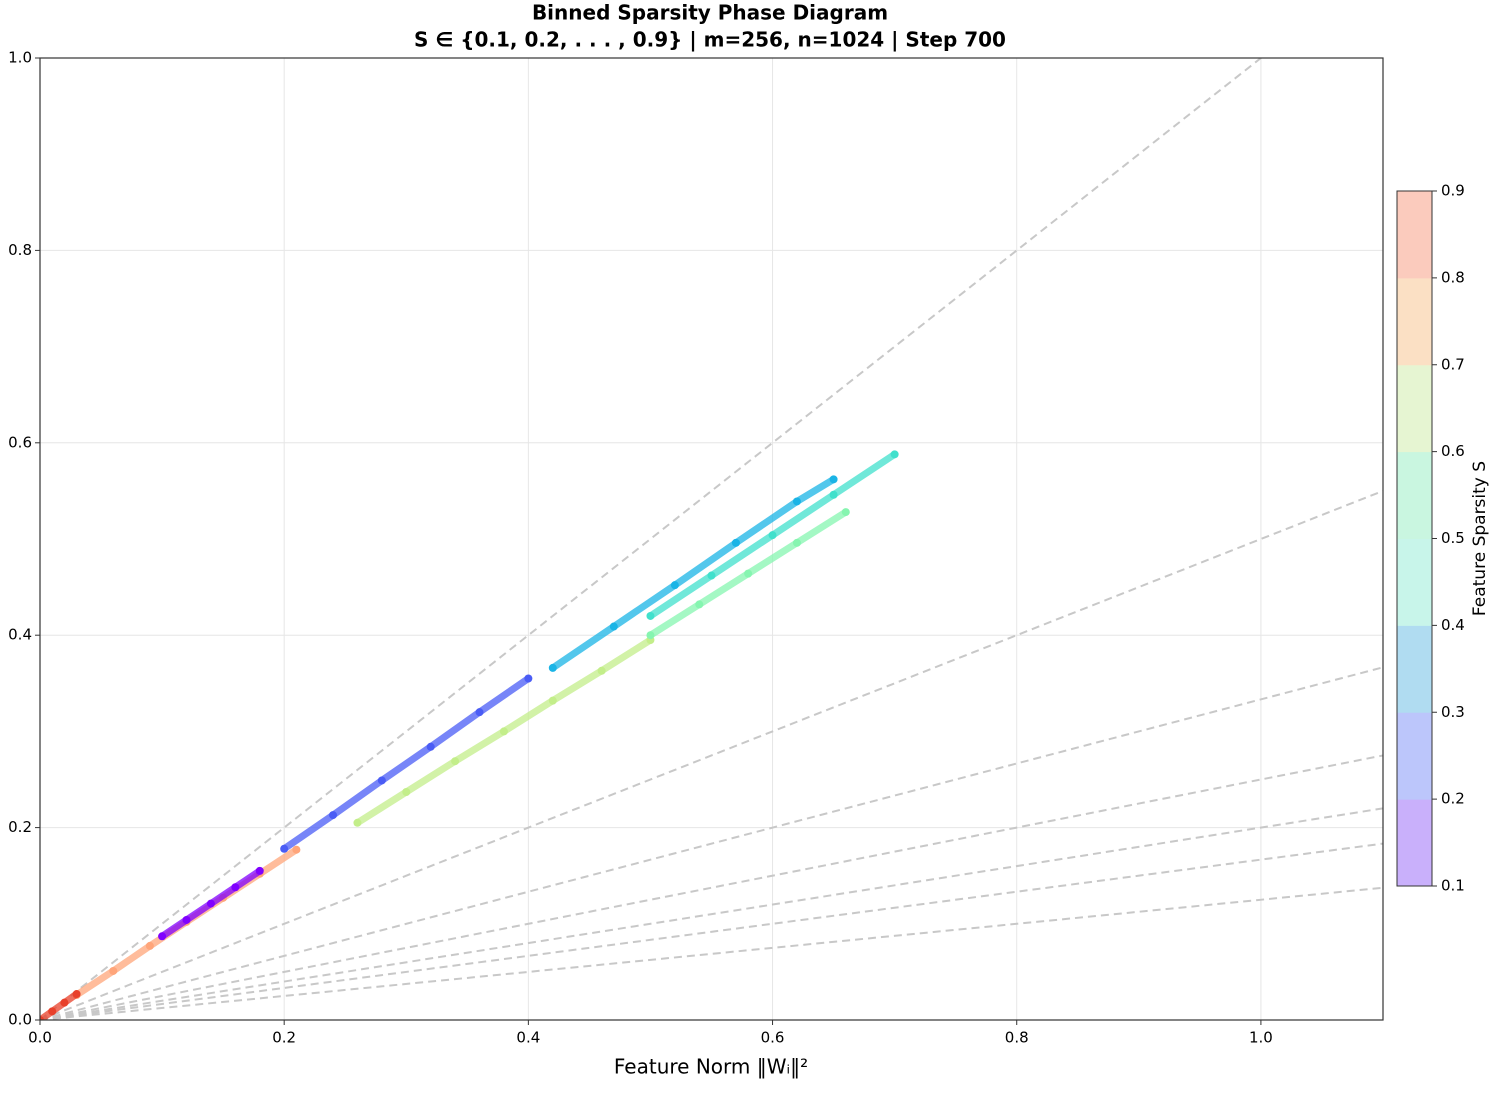 The width and height of the screenshot is (1494, 1103). Describe the element at coordinates (528, 1038) in the screenshot. I see `x-tick-label: 0.4` at that location.